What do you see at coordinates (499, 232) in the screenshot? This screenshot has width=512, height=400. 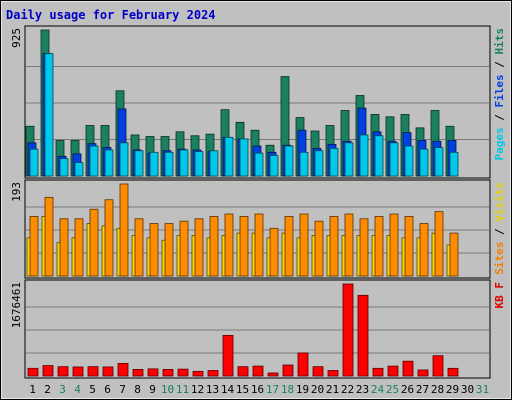 I see `panel-middle-legend-part: /` at bounding box center [499, 232].